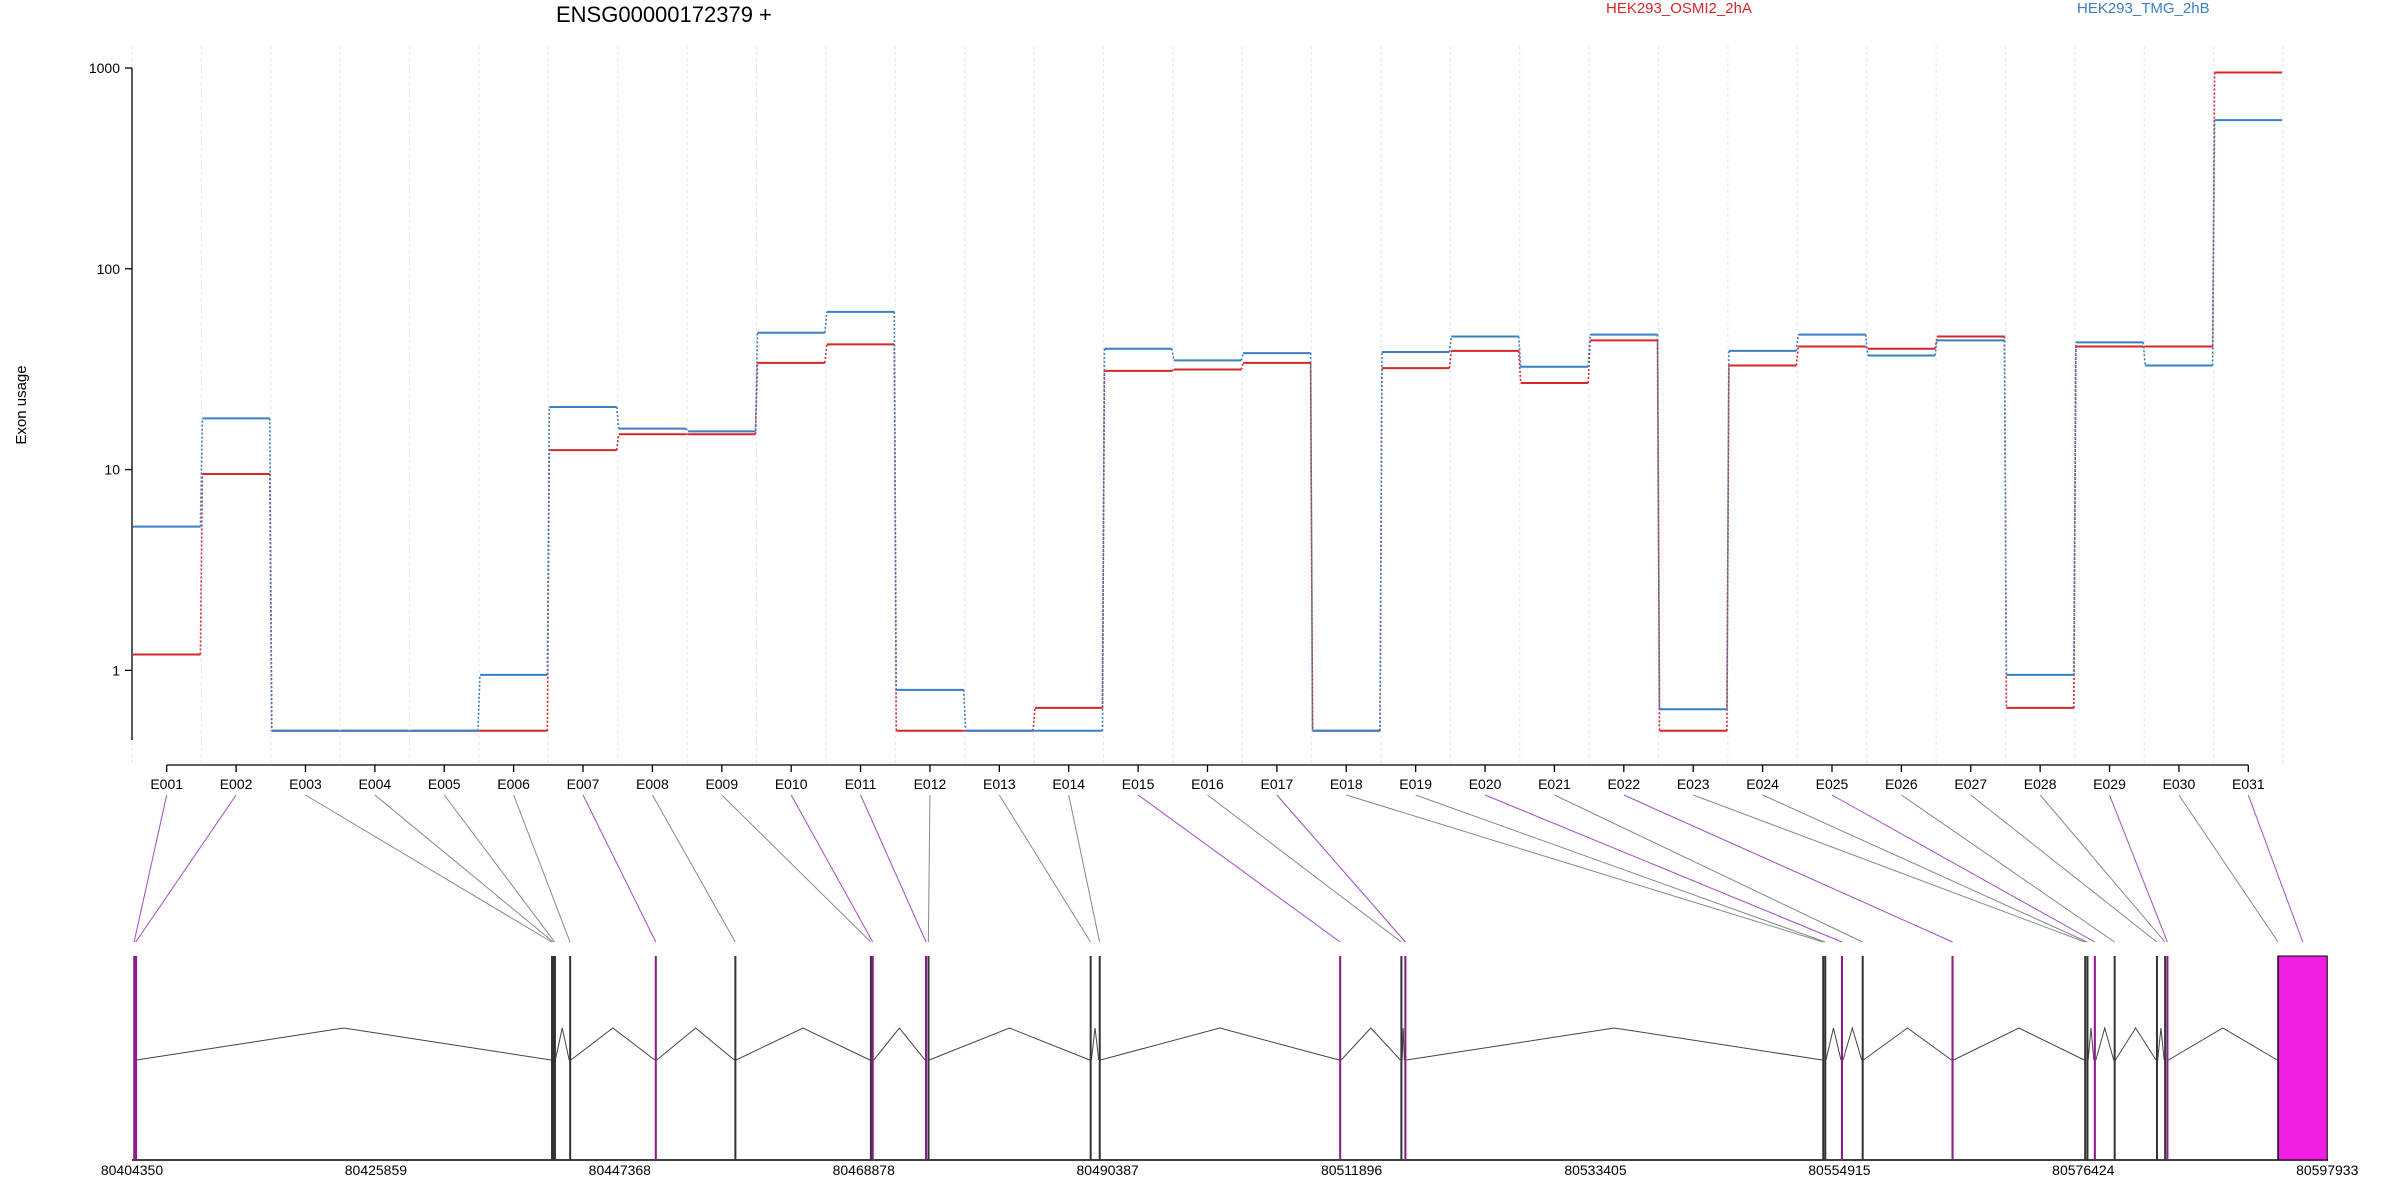 This screenshot has height=1200, width=2400. Describe the element at coordinates (1901, 784) in the screenshot. I see `x-tick-label: E026` at that location.